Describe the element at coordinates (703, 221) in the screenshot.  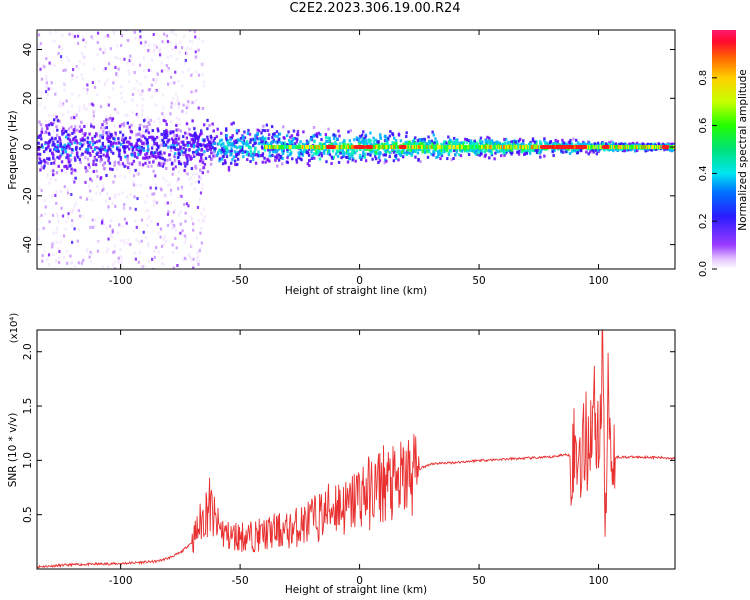
I see `colorbar-tick-label: 0.2` at that location.